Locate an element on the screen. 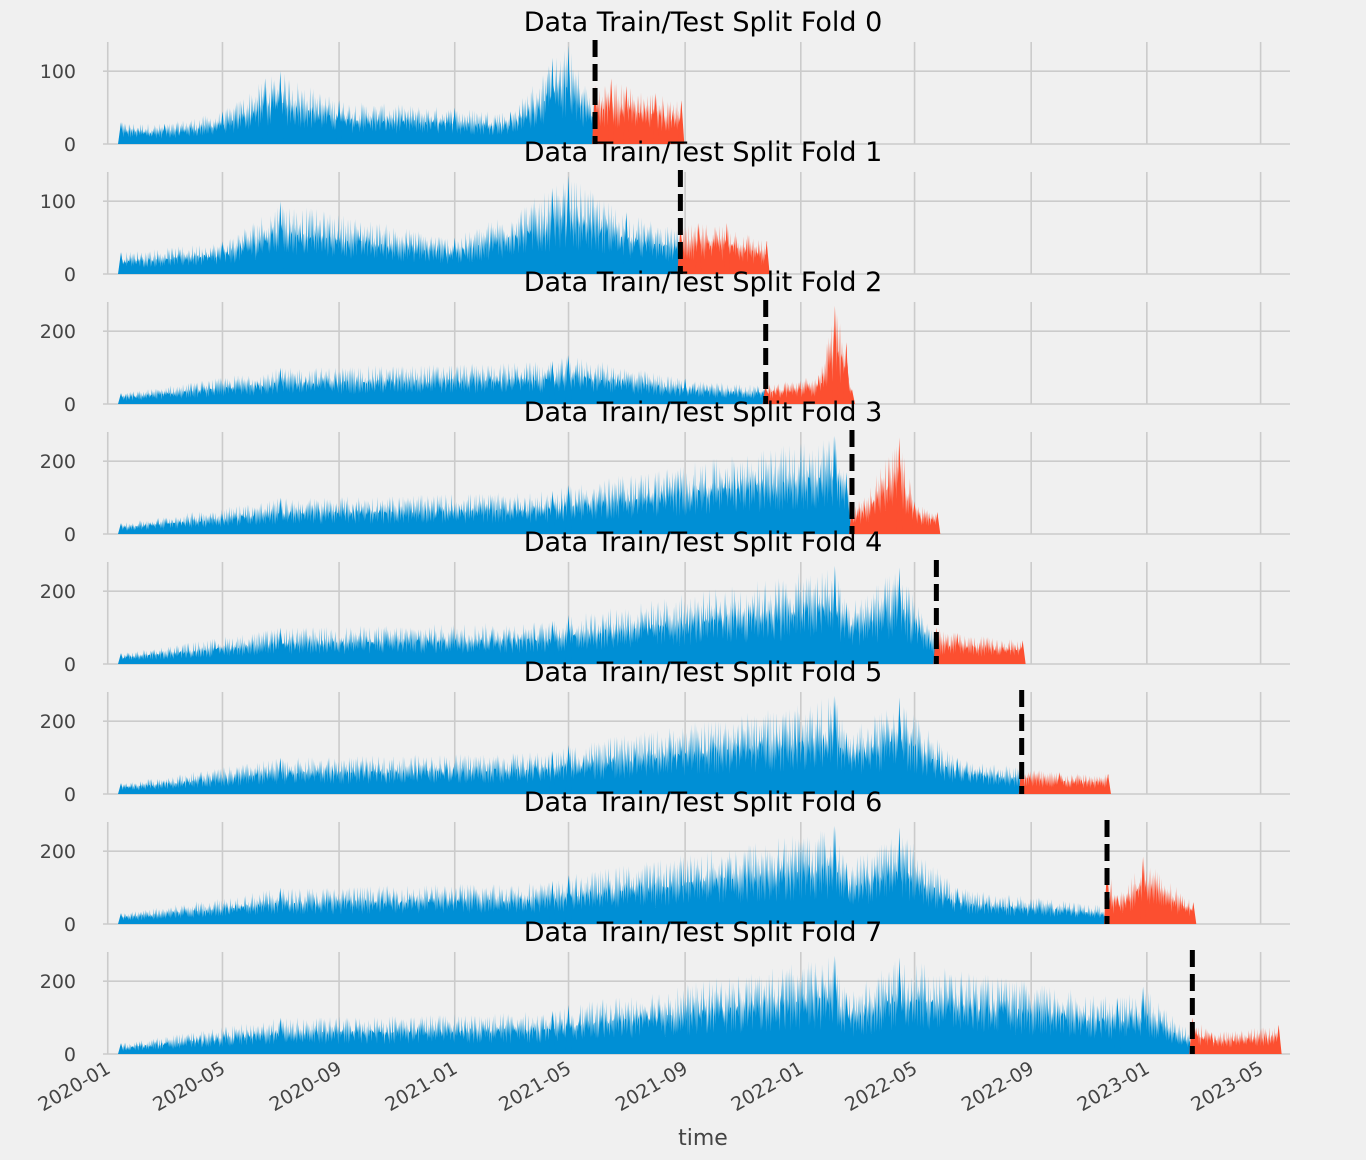 The image size is (1366, 1160). fold-title: Data Train/Test Split Fold 4 is located at coordinates (703, 542).